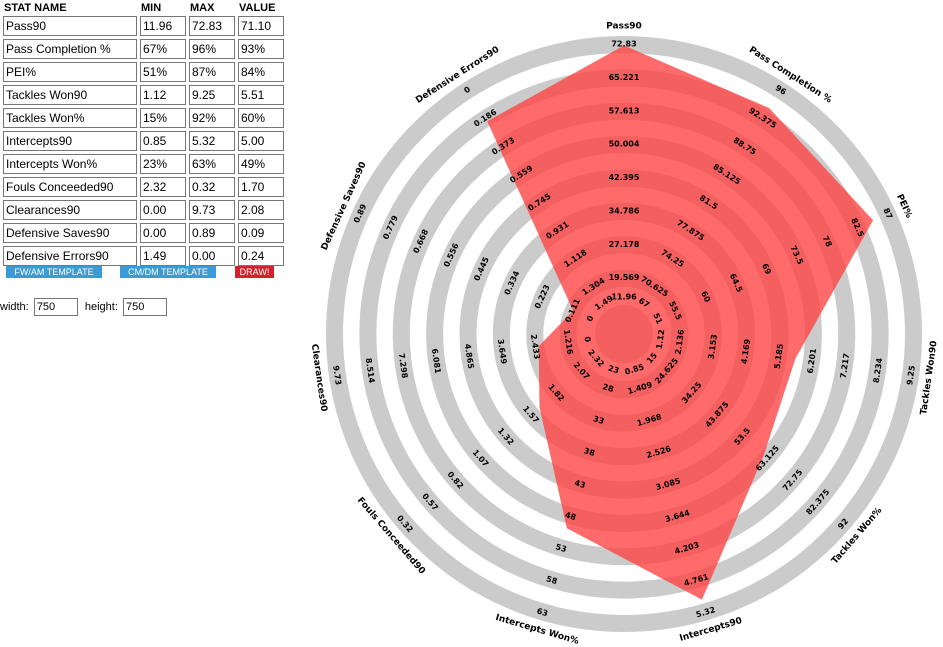  Describe the element at coordinates (261, 49) in the screenshot. I see `value-input: 93%` at that location.